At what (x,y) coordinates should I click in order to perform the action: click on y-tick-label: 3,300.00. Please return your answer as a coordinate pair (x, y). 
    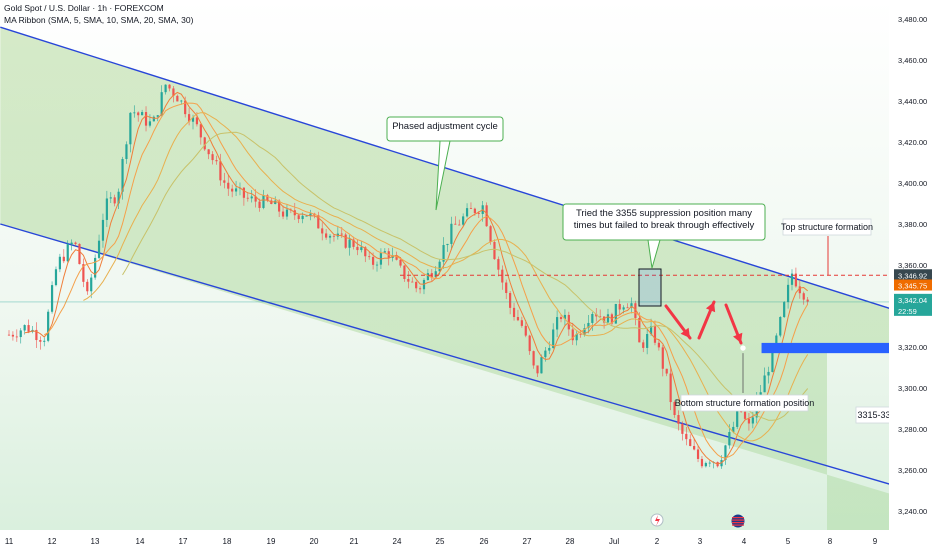
    Looking at the image, I should click on (912, 388).